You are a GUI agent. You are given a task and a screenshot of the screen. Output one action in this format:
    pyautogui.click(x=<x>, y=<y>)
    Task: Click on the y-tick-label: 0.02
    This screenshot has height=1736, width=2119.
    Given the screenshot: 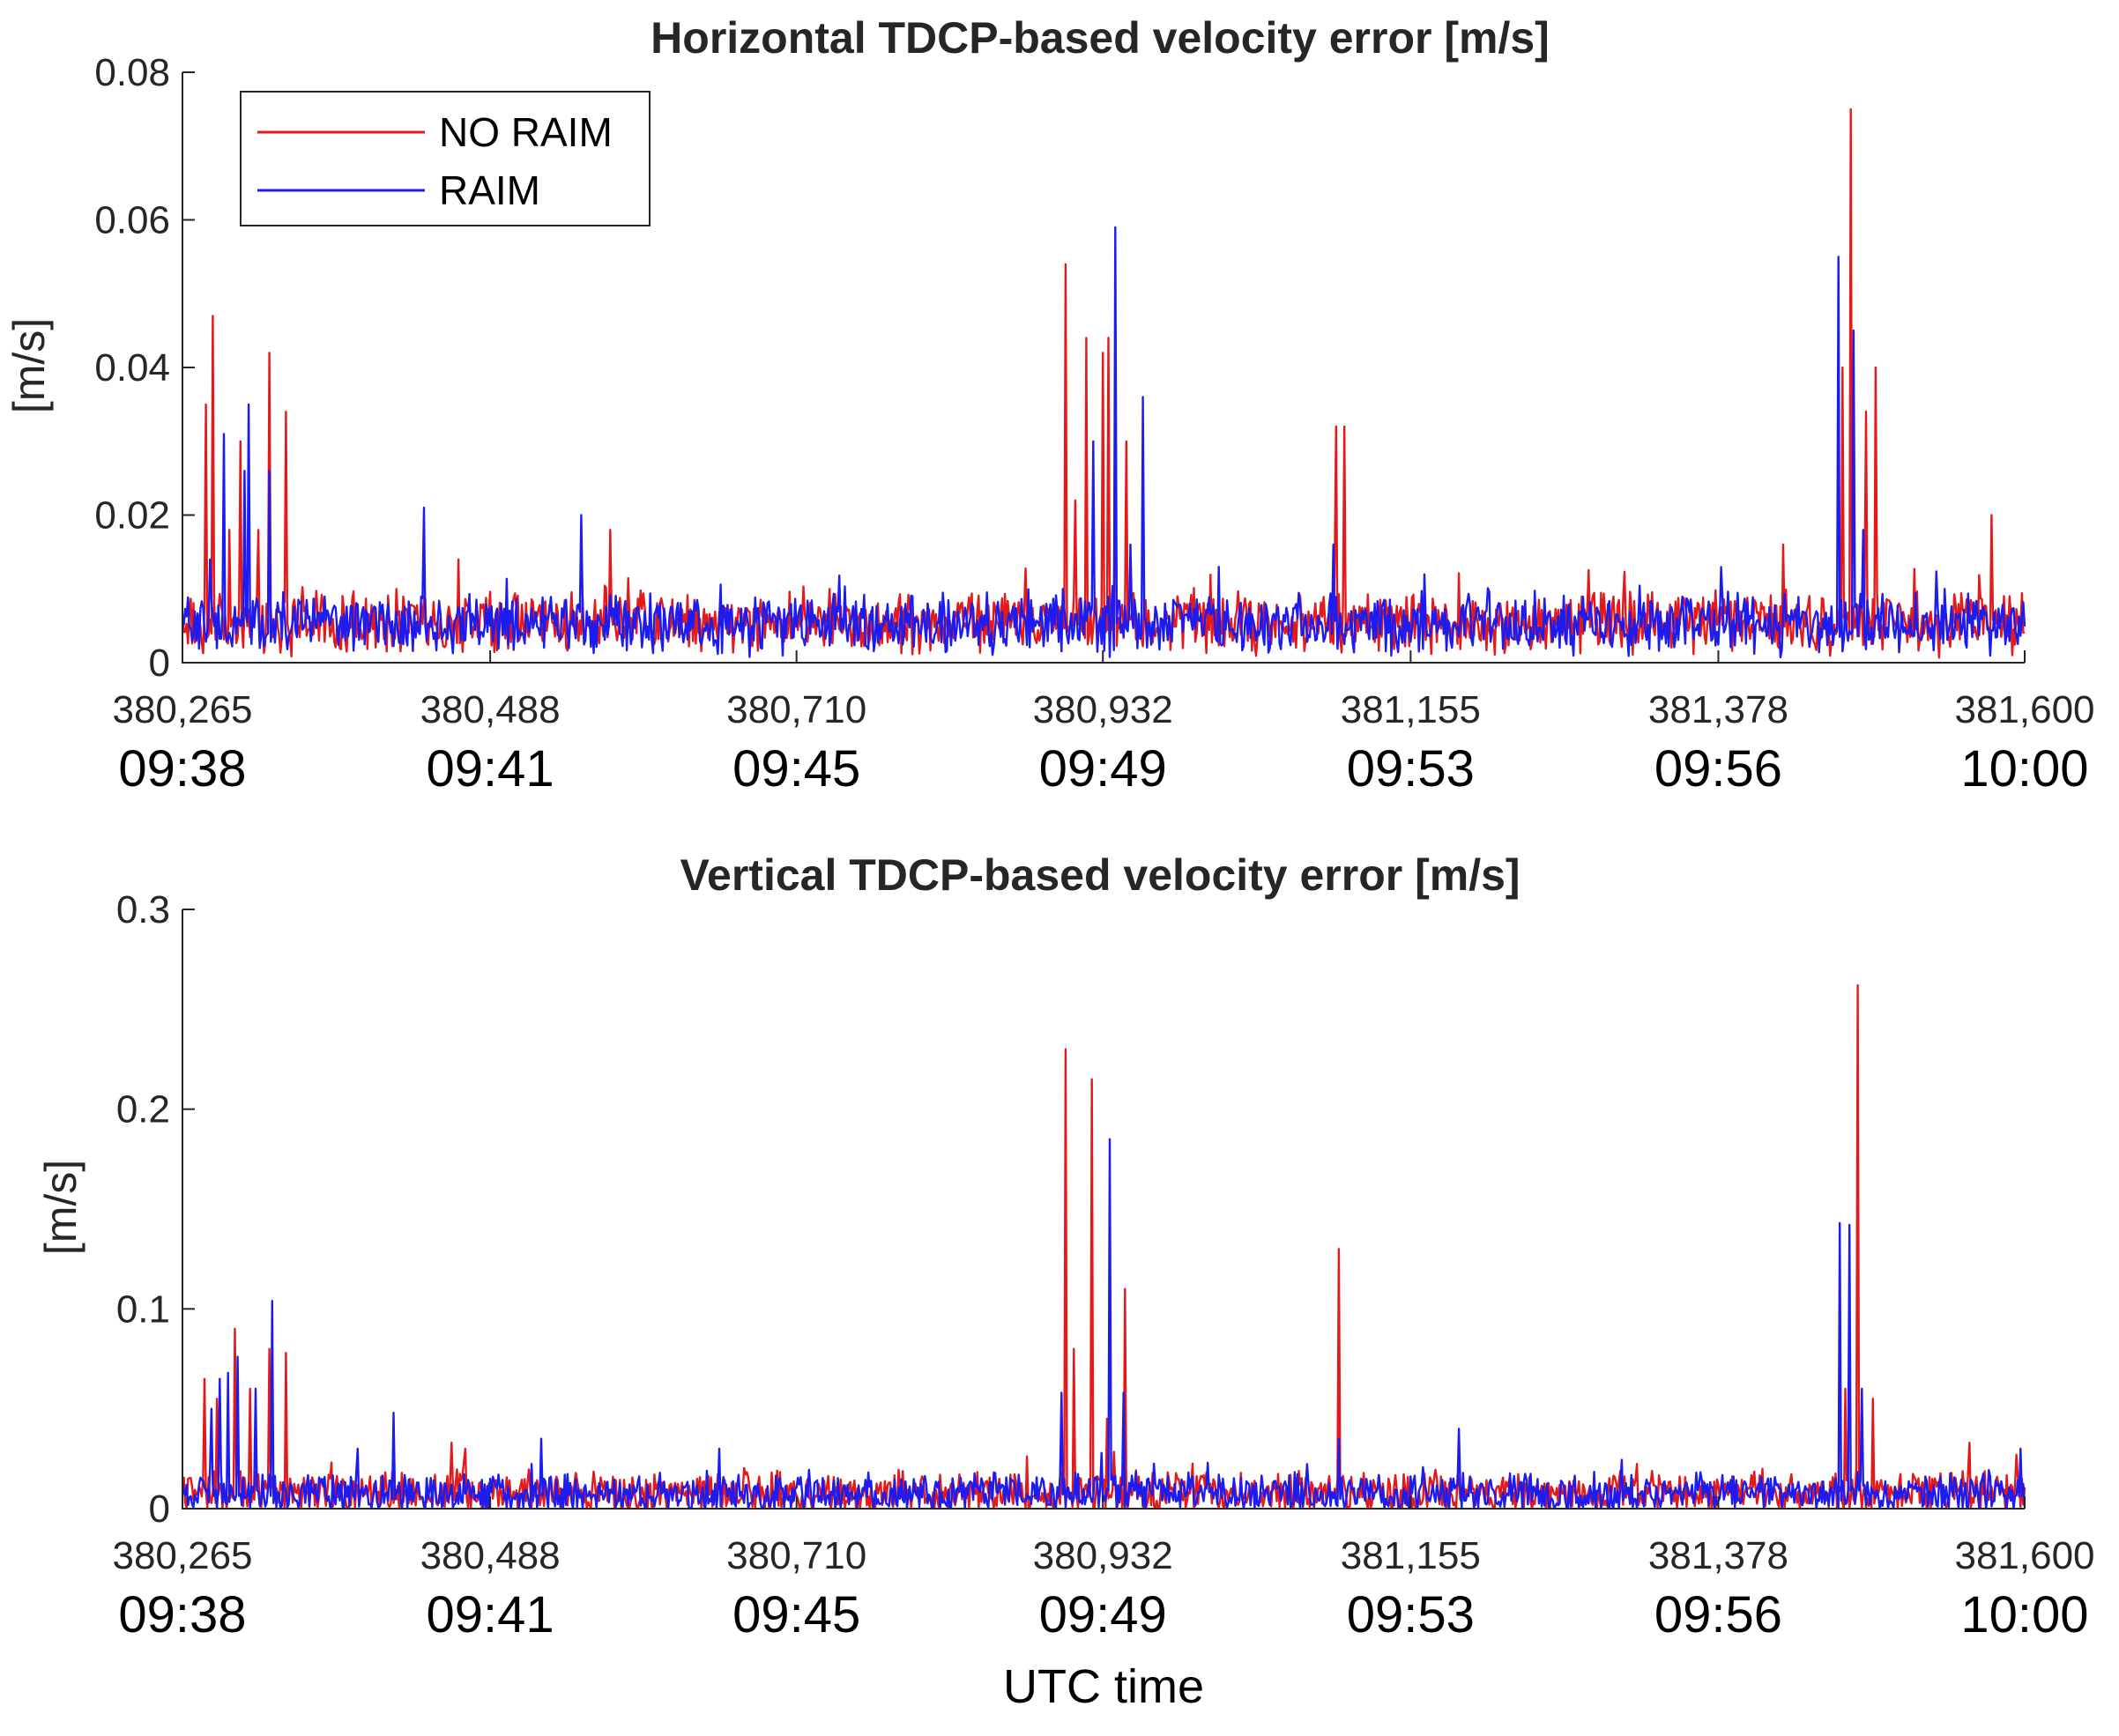 What is the action you would take?
    pyautogui.click(x=132, y=516)
    